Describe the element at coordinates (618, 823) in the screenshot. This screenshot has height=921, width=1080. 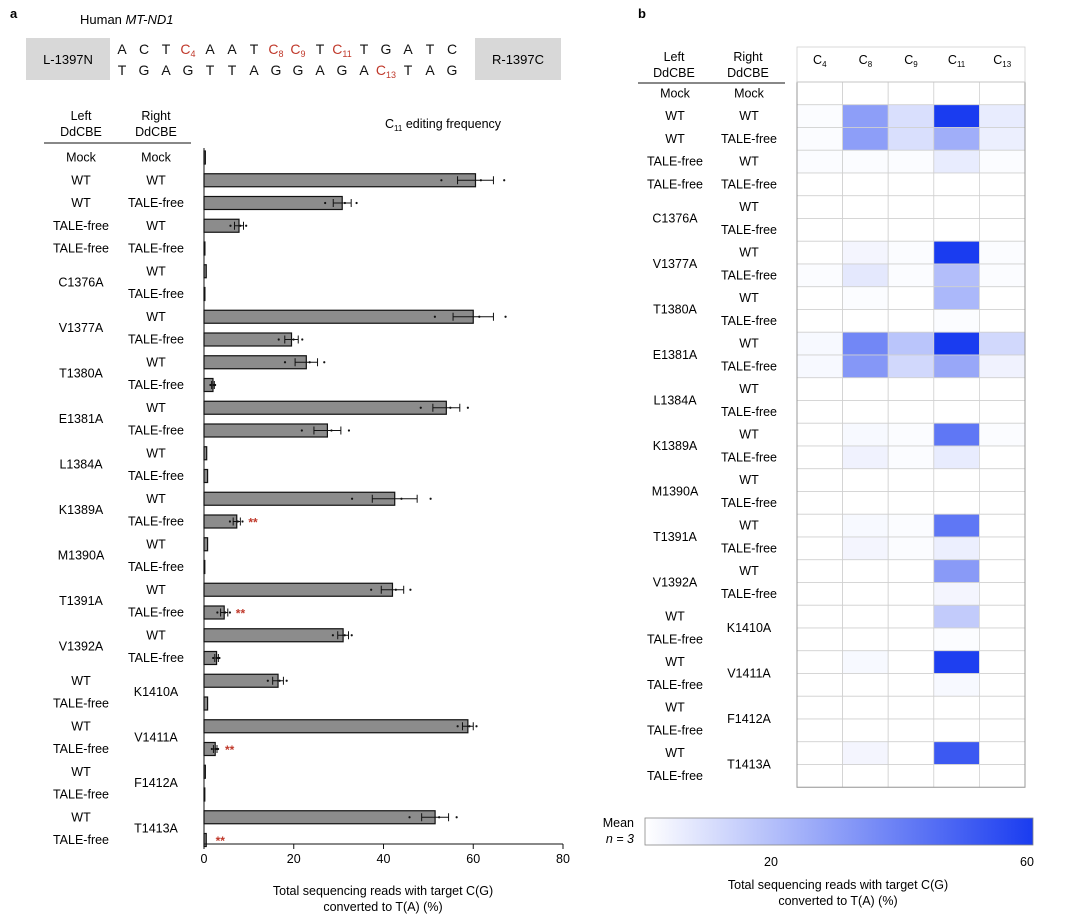
I see `legend-mean-label: Mean` at that location.